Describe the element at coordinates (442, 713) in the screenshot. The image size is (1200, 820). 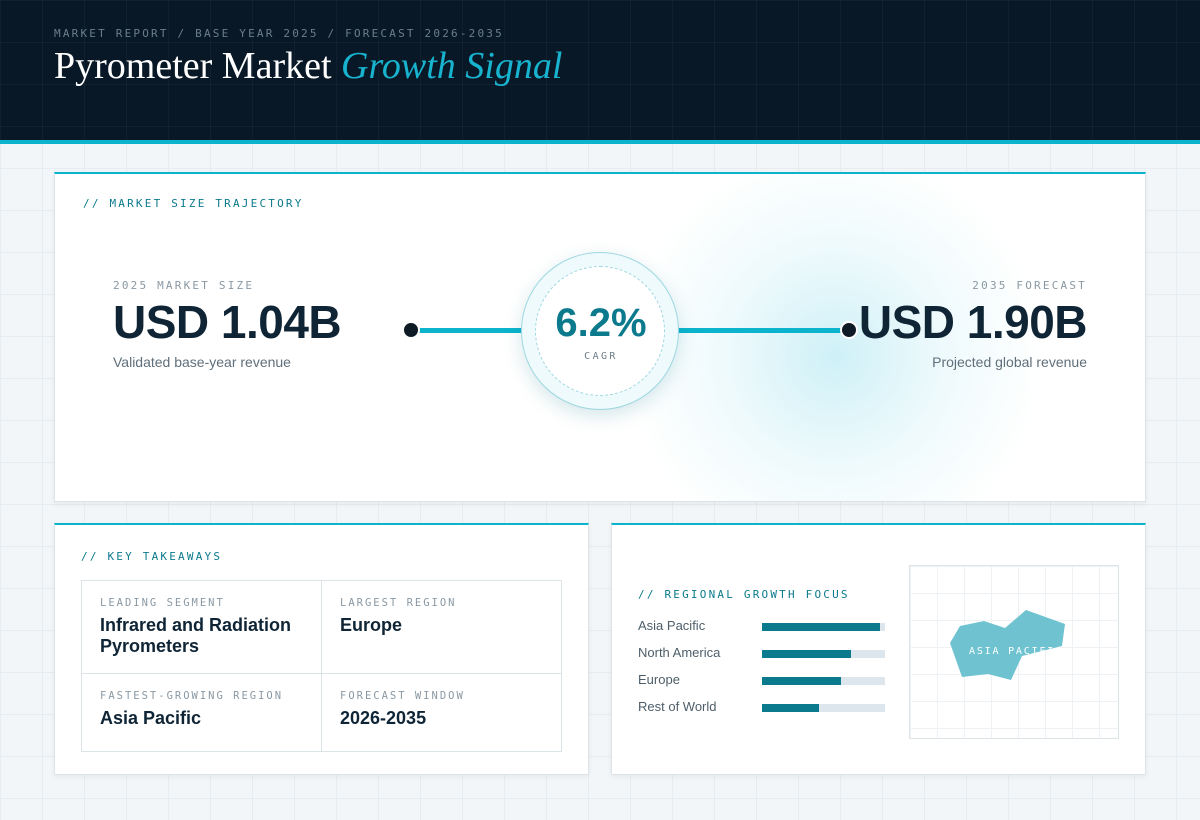
I see `takeaway-forecast-window: FORECAST WINDOW 2026-2035` at that location.